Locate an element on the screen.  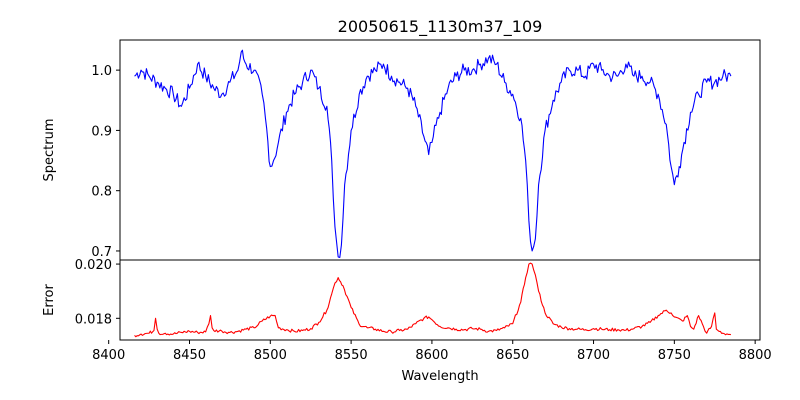
xtick-label: 8500 is located at coordinates (270, 355).